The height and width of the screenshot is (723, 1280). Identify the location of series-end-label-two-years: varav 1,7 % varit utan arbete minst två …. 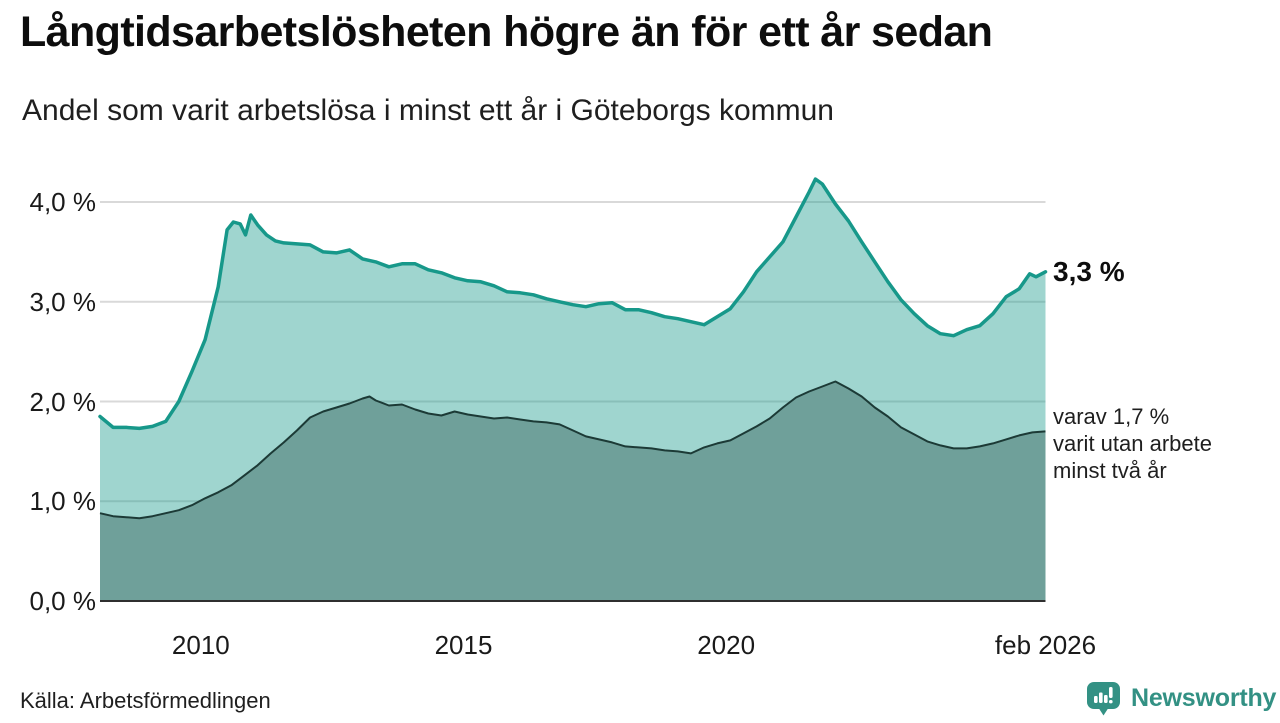
(1132, 443).